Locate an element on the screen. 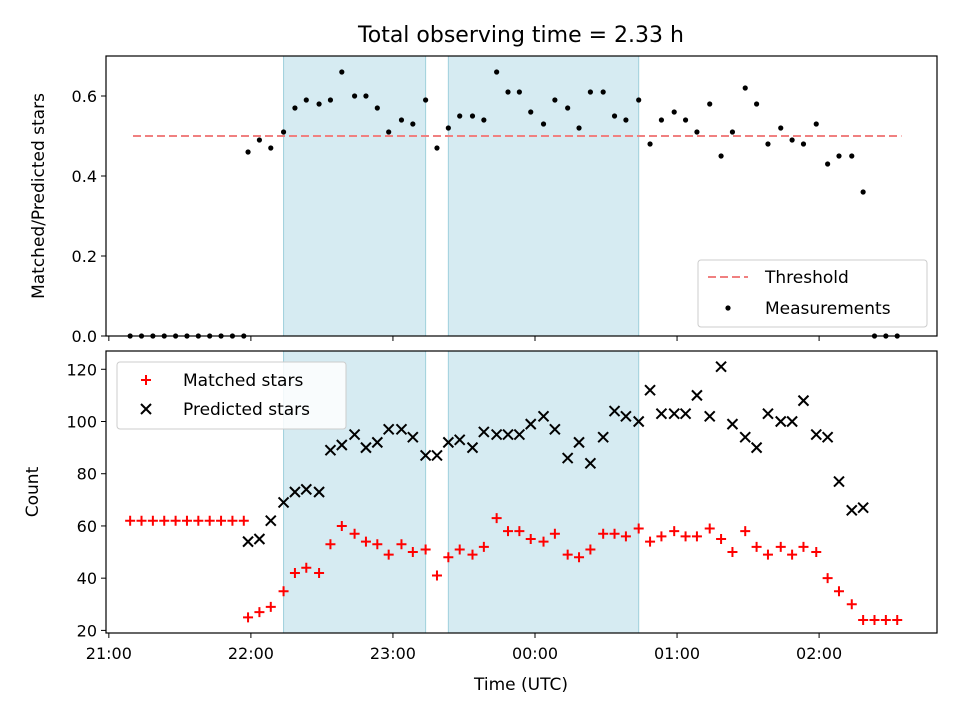 The height and width of the screenshot is (720, 960). bottom-y-tick-label: 40 is located at coordinates (87, 578).